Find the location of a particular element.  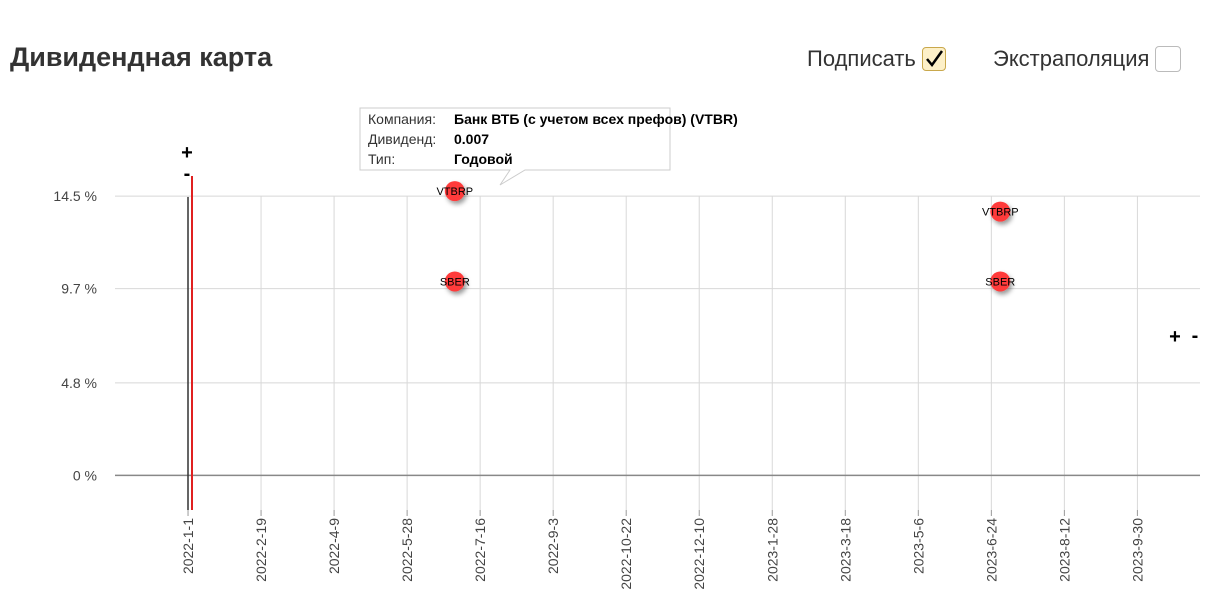

tooltip-value: Банк ВТБ (с учетом всех префов) (VTBR) is located at coordinates (596, 119).